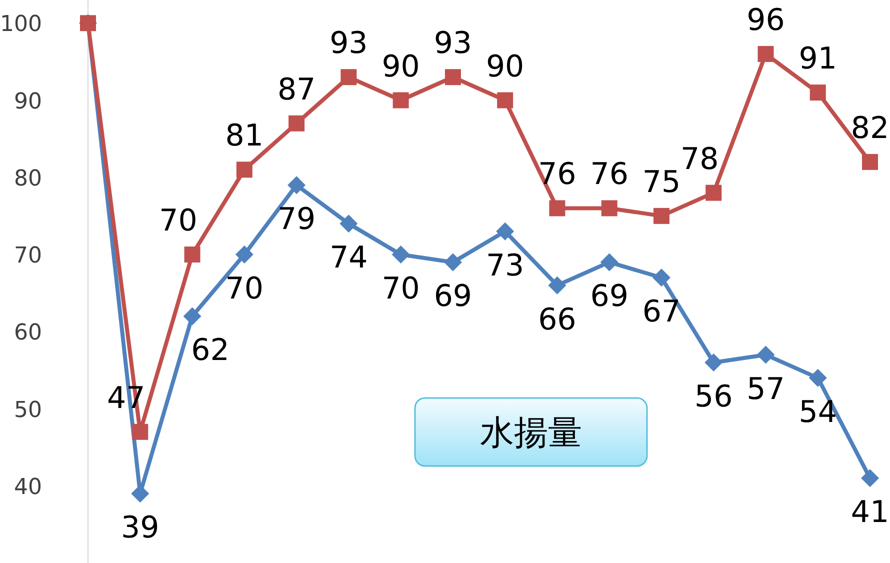 This screenshot has height=563, width=890. Describe the element at coordinates (661, 182) in the screenshot. I see `data-label: 75` at that location.